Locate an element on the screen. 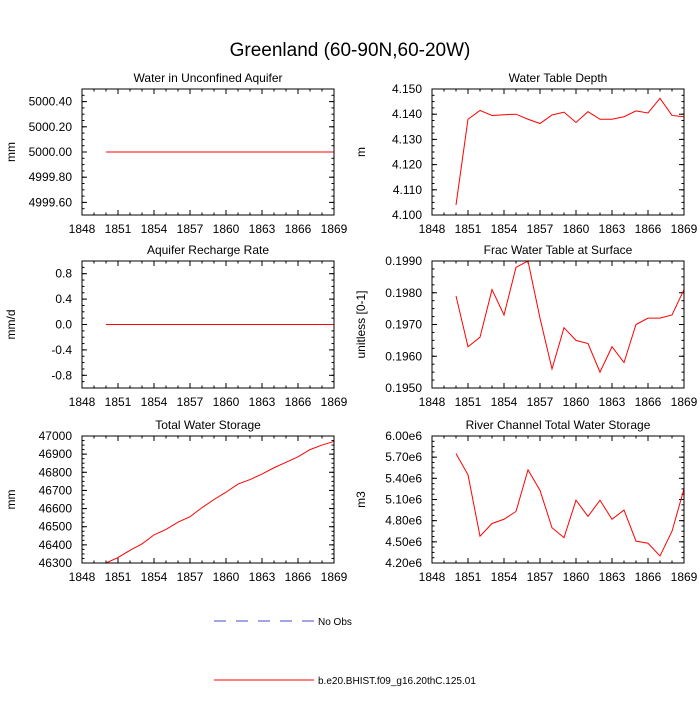  y-tick-label: 4.100 is located at coordinates (407, 215).